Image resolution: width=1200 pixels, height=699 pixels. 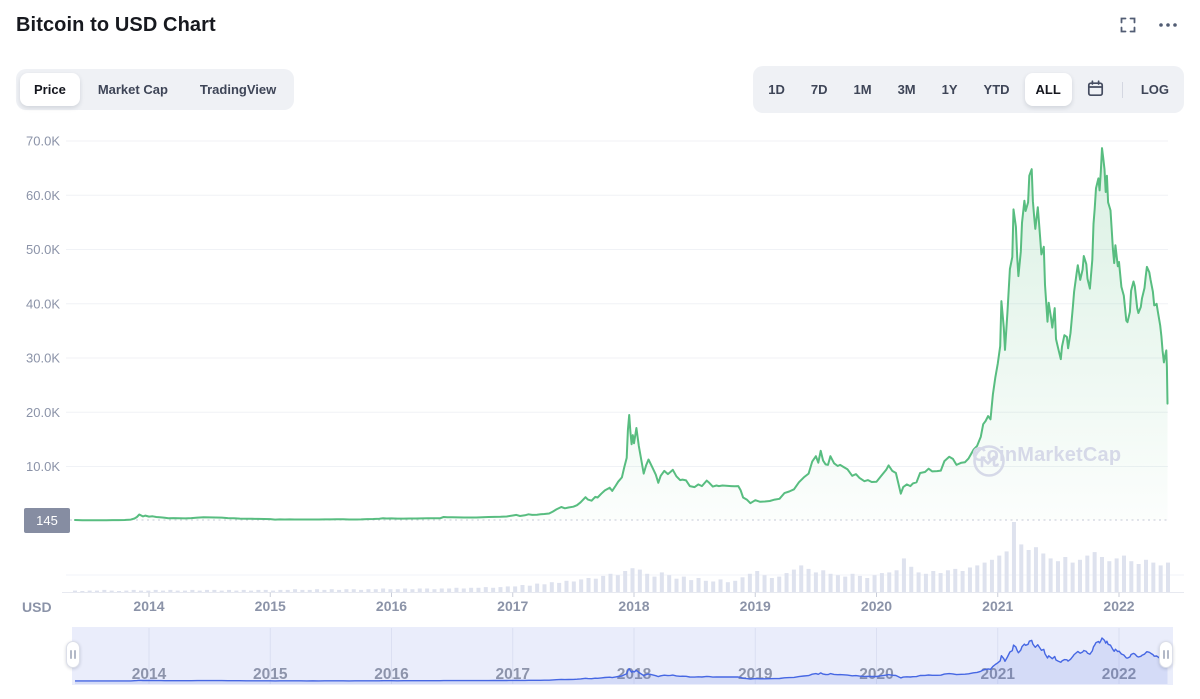 I want to click on tab-price: Price, so click(x=50, y=89).